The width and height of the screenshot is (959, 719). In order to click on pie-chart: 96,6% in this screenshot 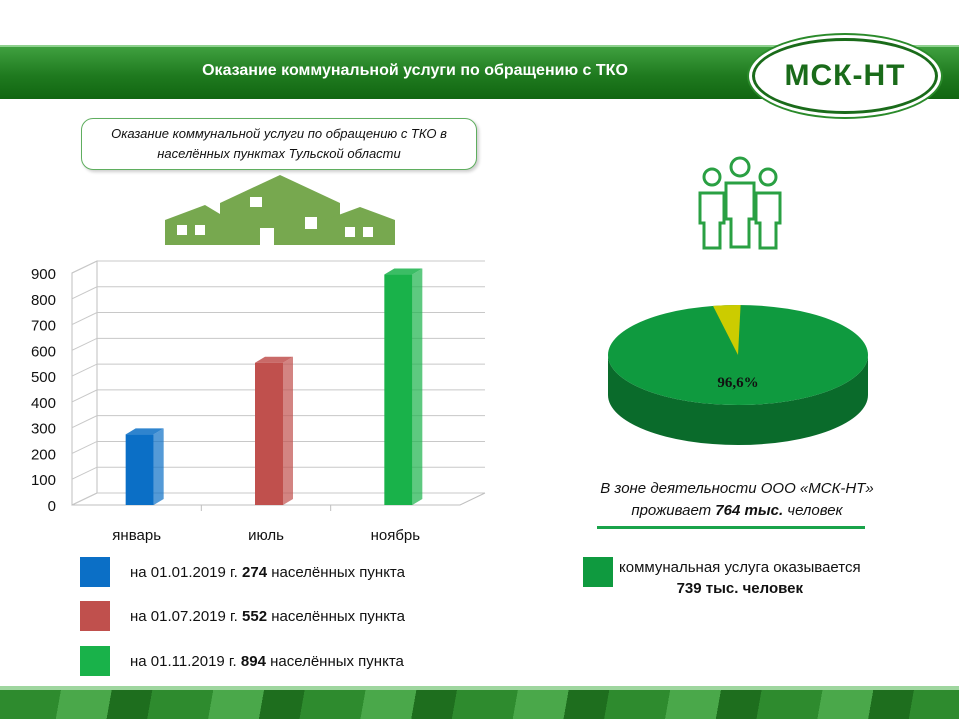, I will do `click(738, 375)`.